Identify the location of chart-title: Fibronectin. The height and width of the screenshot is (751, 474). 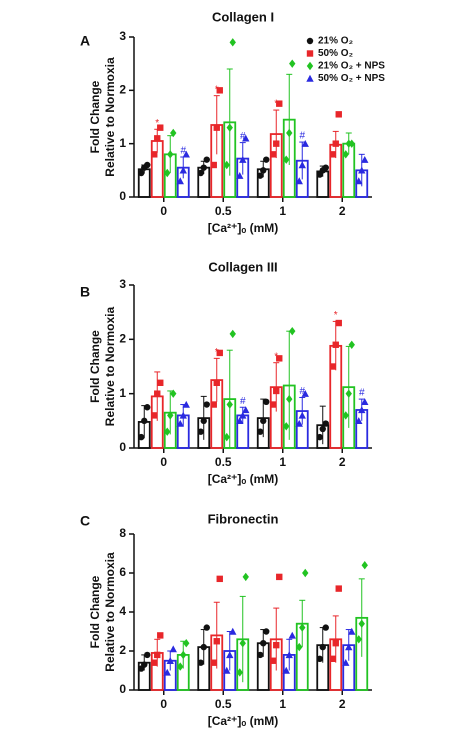
(243, 518).